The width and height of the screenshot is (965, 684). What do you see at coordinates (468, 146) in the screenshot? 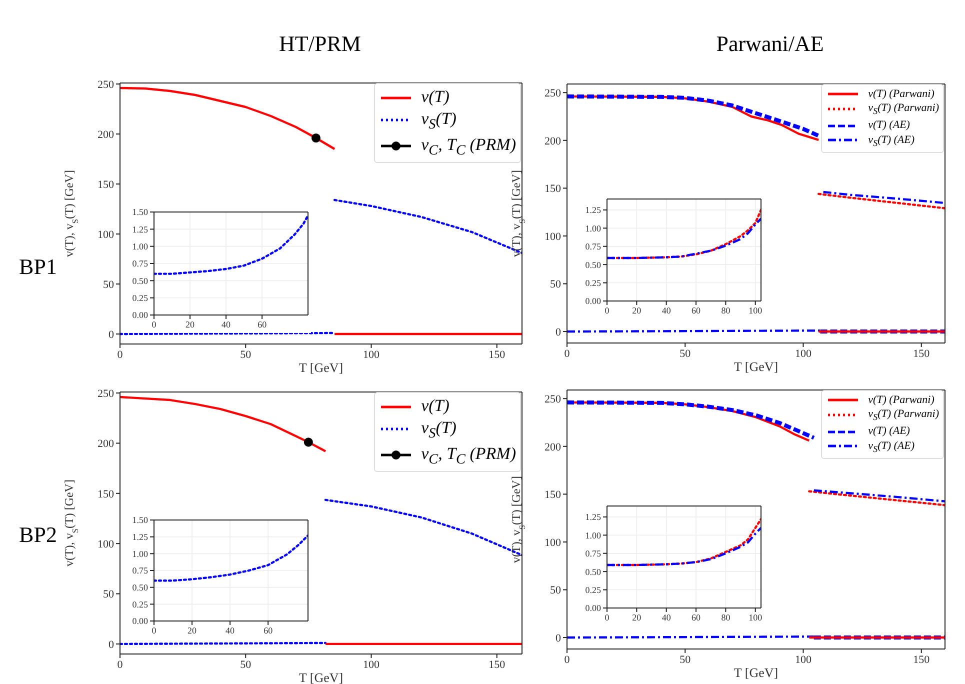
I see `legend-label: v$_{C}$, T$_{C}$ (PRM)` at bounding box center [468, 146].